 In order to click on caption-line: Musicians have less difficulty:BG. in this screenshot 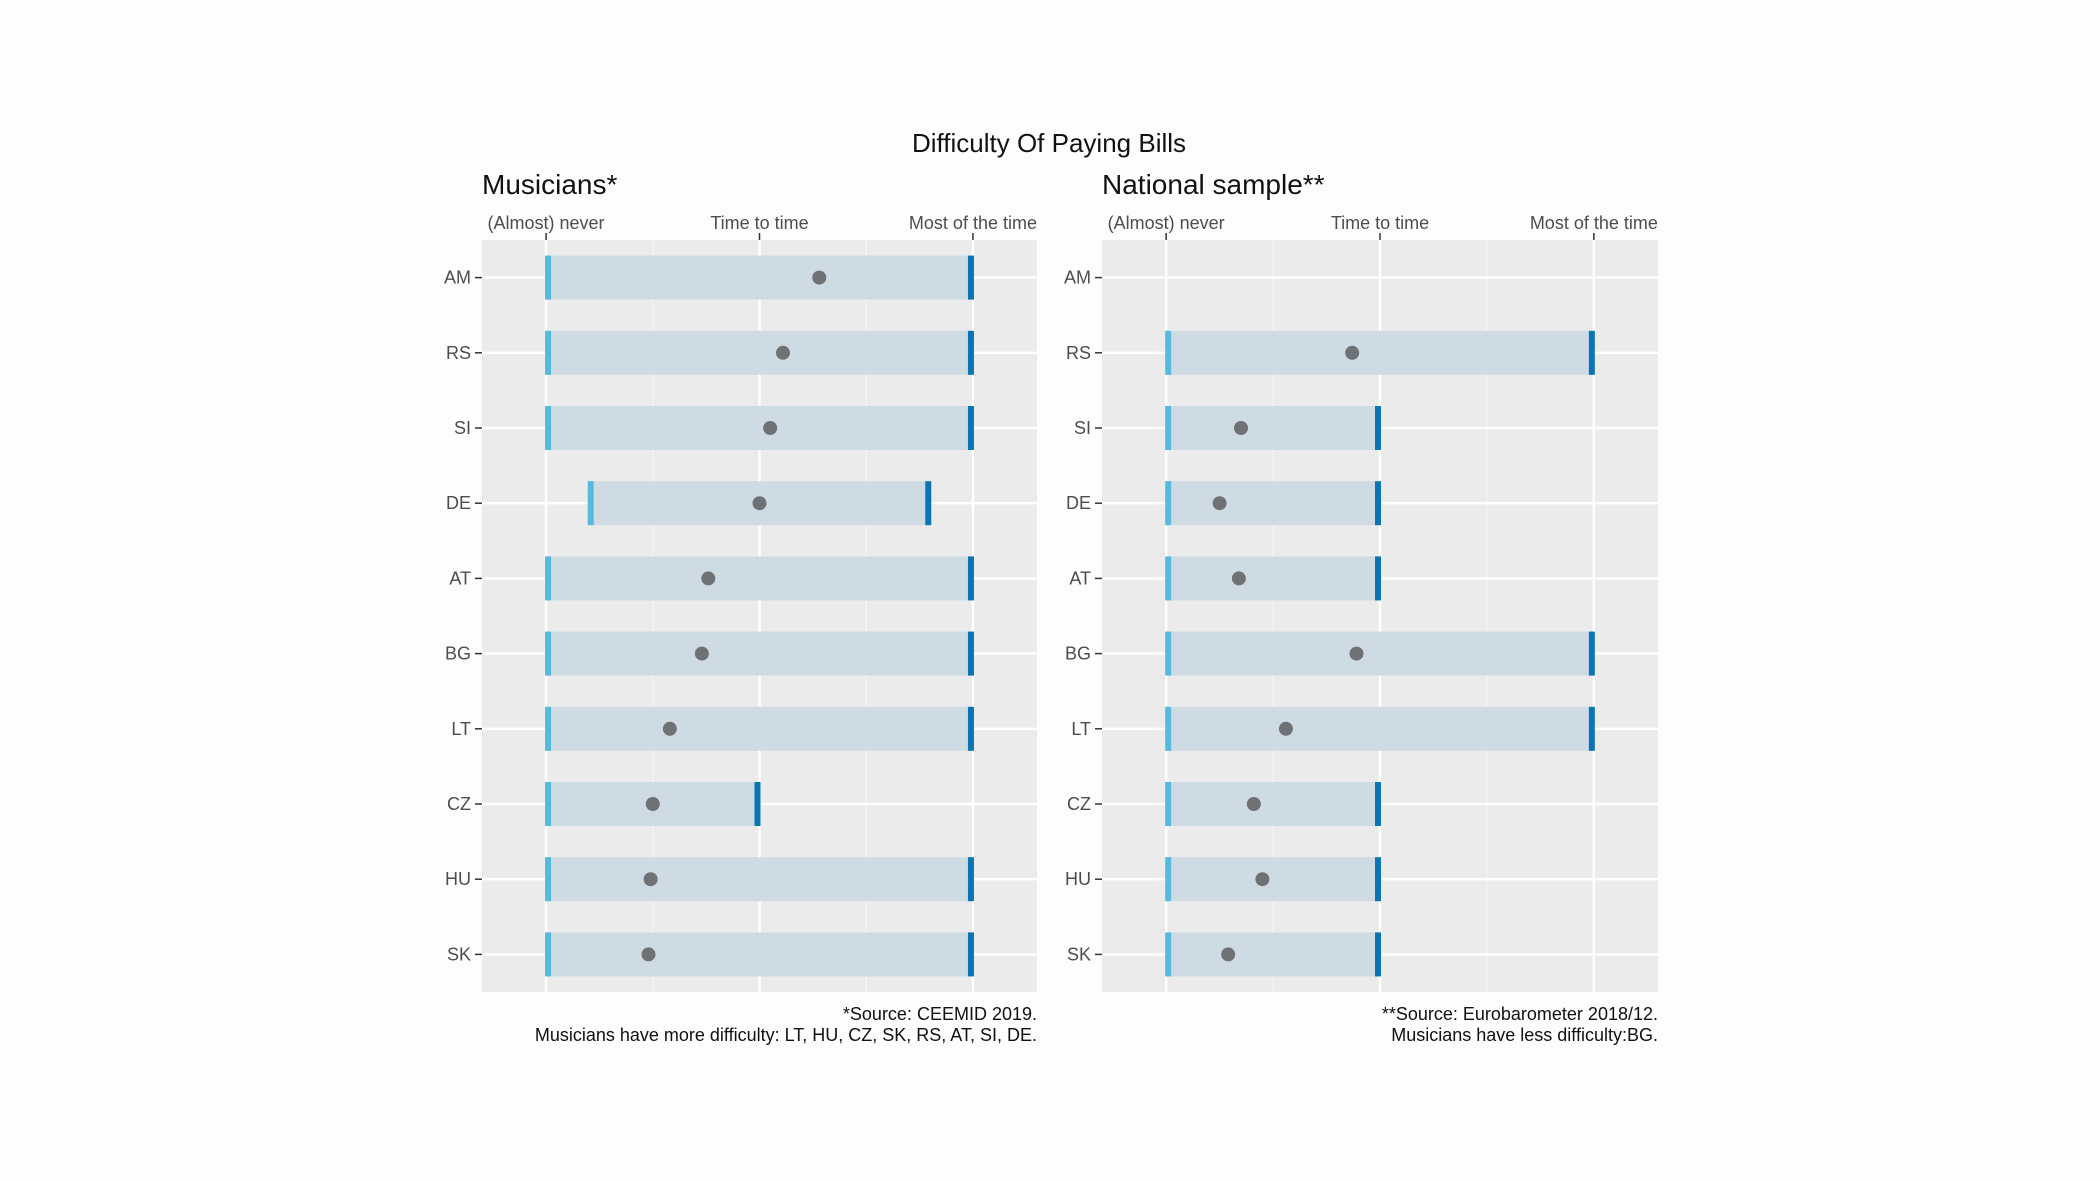, I will do `click(1524, 1035)`.